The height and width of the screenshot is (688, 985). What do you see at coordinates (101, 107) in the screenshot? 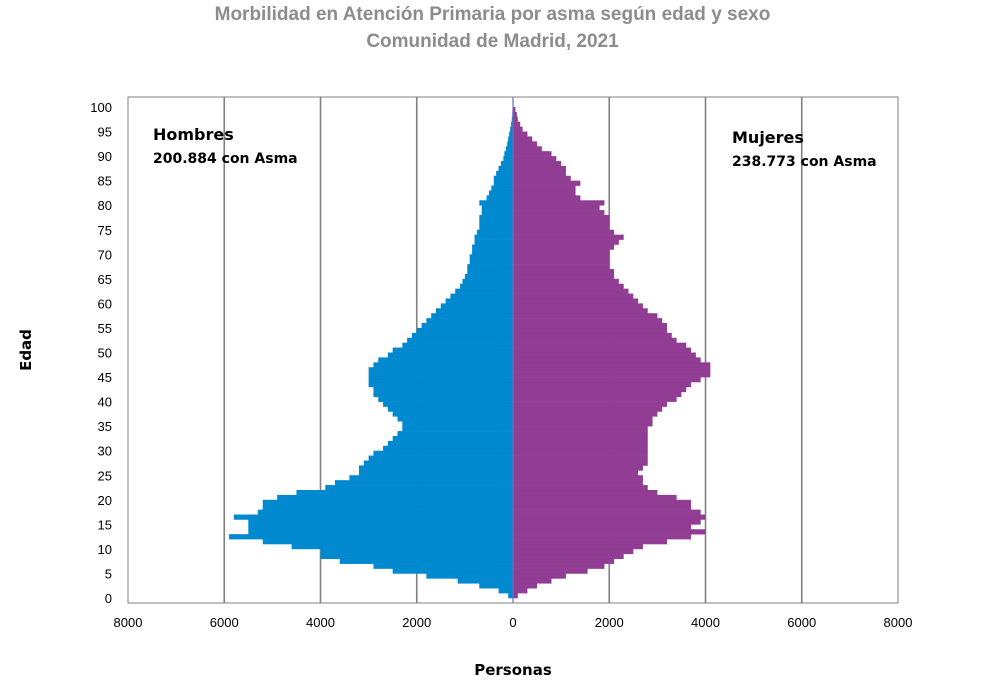
I see `y-tick-label: 100` at bounding box center [101, 107].